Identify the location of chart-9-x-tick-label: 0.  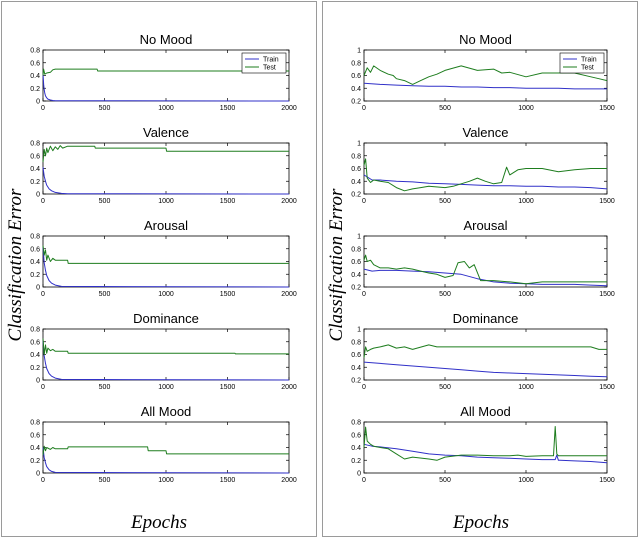
(364, 480).